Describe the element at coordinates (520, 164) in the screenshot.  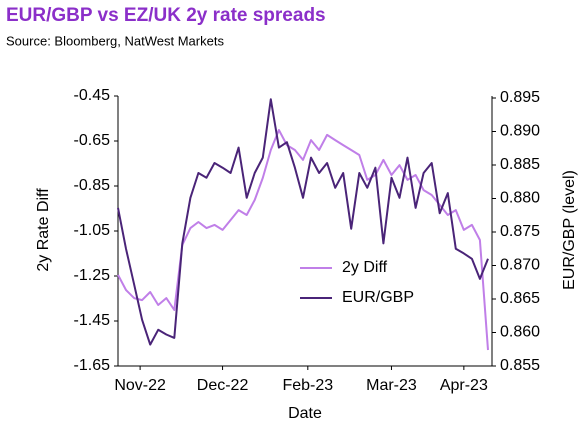
I see `y2-tick-label: 0.885` at that location.